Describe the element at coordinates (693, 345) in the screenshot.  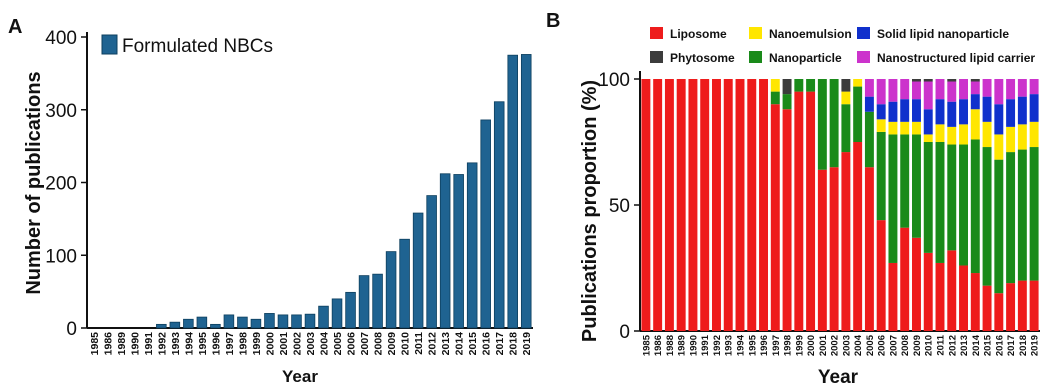
I see `panel-b-x-tick-label: 1990` at that location.